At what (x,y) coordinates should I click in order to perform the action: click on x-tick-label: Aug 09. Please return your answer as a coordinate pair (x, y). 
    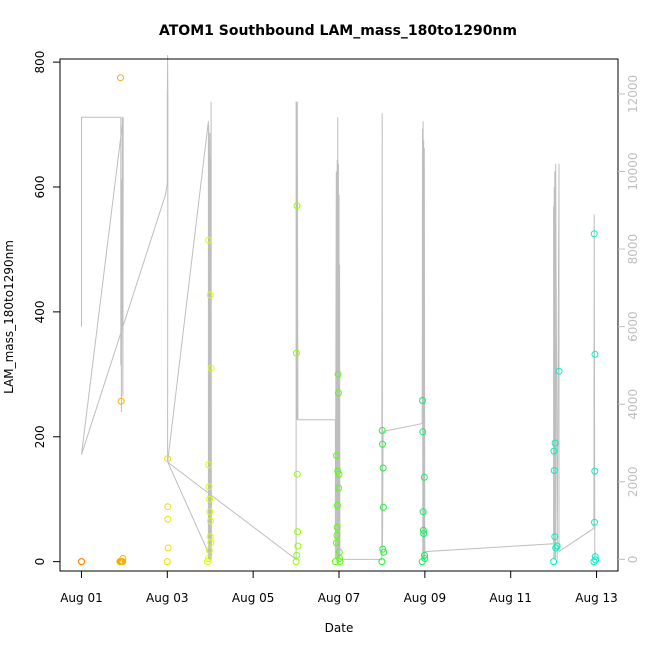
    Looking at the image, I should click on (425, 598).